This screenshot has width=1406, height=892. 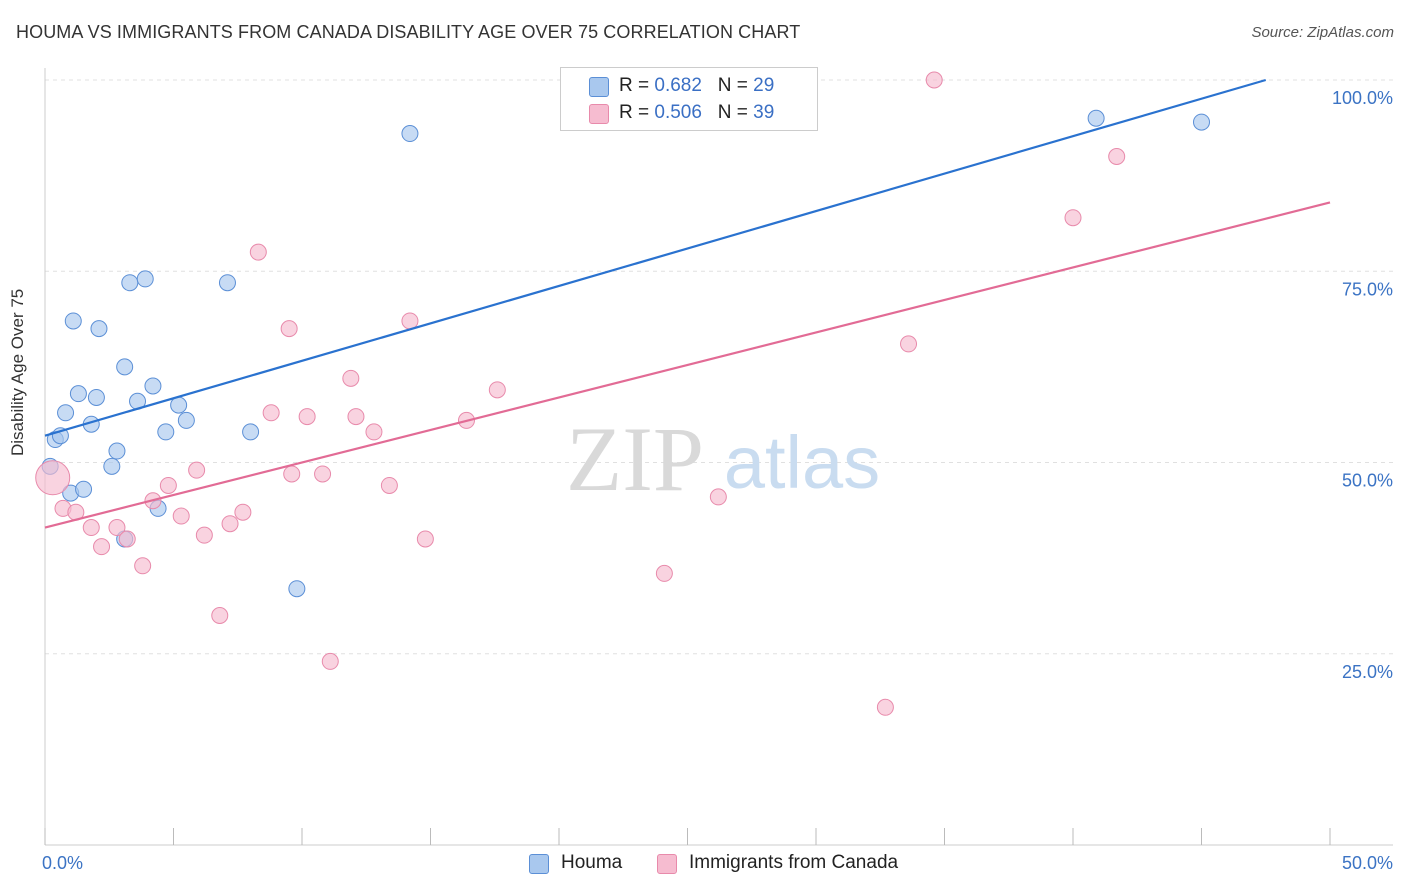 I want to click on y-axis-label: Disability Age Over 75, so click(x=17, y=372).